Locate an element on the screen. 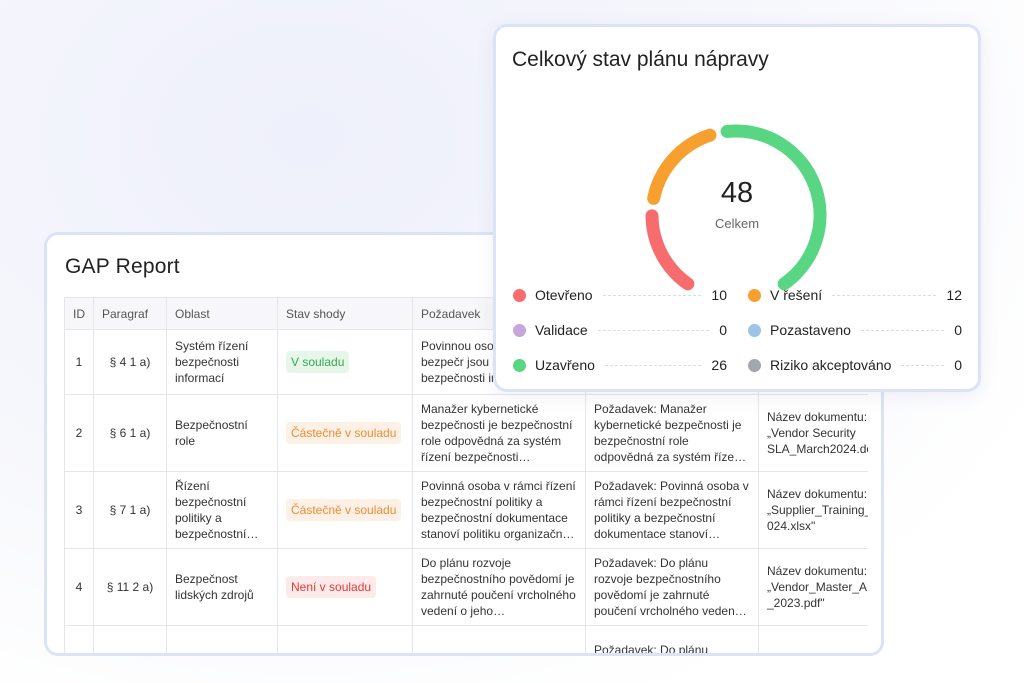 This screenshot has width=1024, height=683. status-badge: Není v souladu is located at coordinates (331, 587).